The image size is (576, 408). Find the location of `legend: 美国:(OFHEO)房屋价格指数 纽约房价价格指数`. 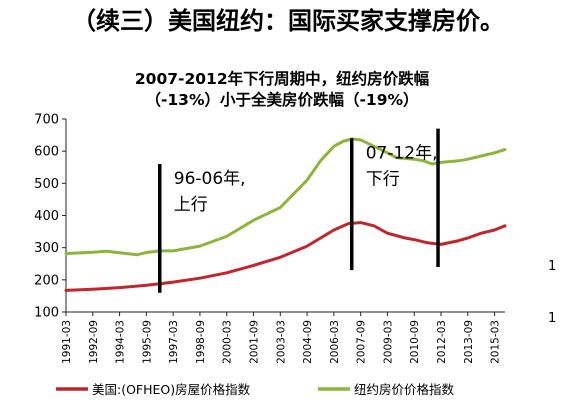

legend: 美国:(OFHEO)房屋价格指数 纽约房价价格指数 is located at coordinates (255, 389).